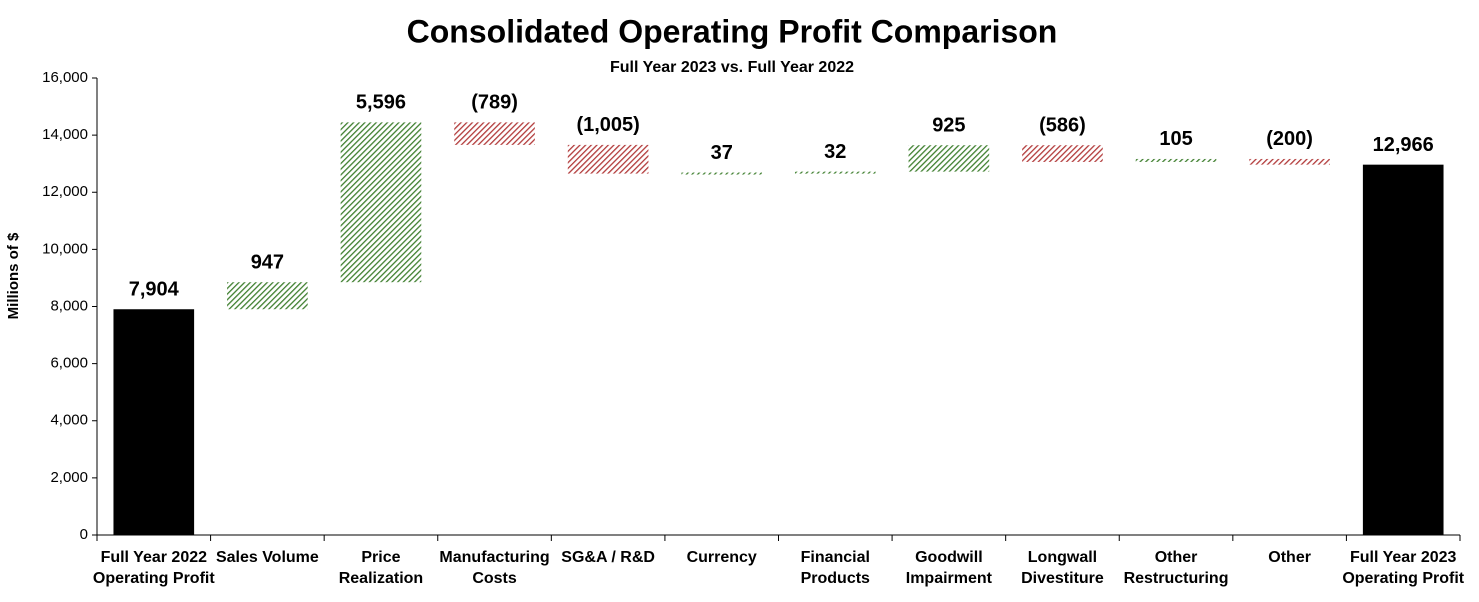 The width and height of the screenshot is (1479, 602). What do you see at coordinates (267, 557) in the screenshot?
I see `x-tick-label: Sales Volume` at bounding box center [267, 557].